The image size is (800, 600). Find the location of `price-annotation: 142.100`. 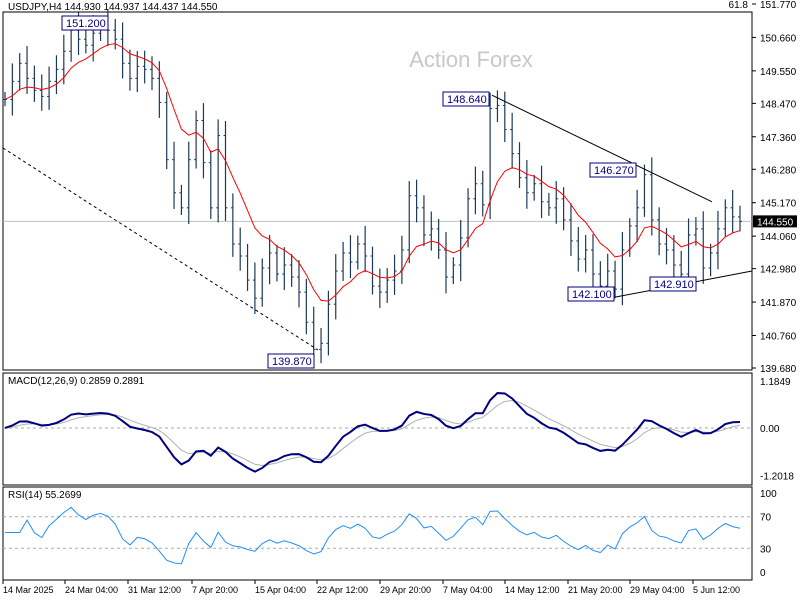

price-annotation: 142.100 is located at coordinates (592, 295).